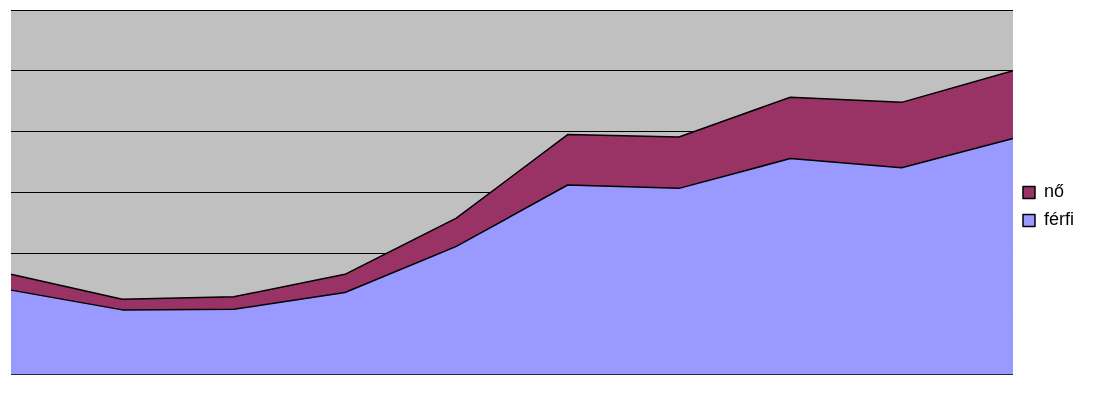 The height and width of the screenshot is (405, 1098). What do you see at coordinates (1054, 191) in the screenshot?
I see `legend-label: nő` at bounding box center [1054, 191].